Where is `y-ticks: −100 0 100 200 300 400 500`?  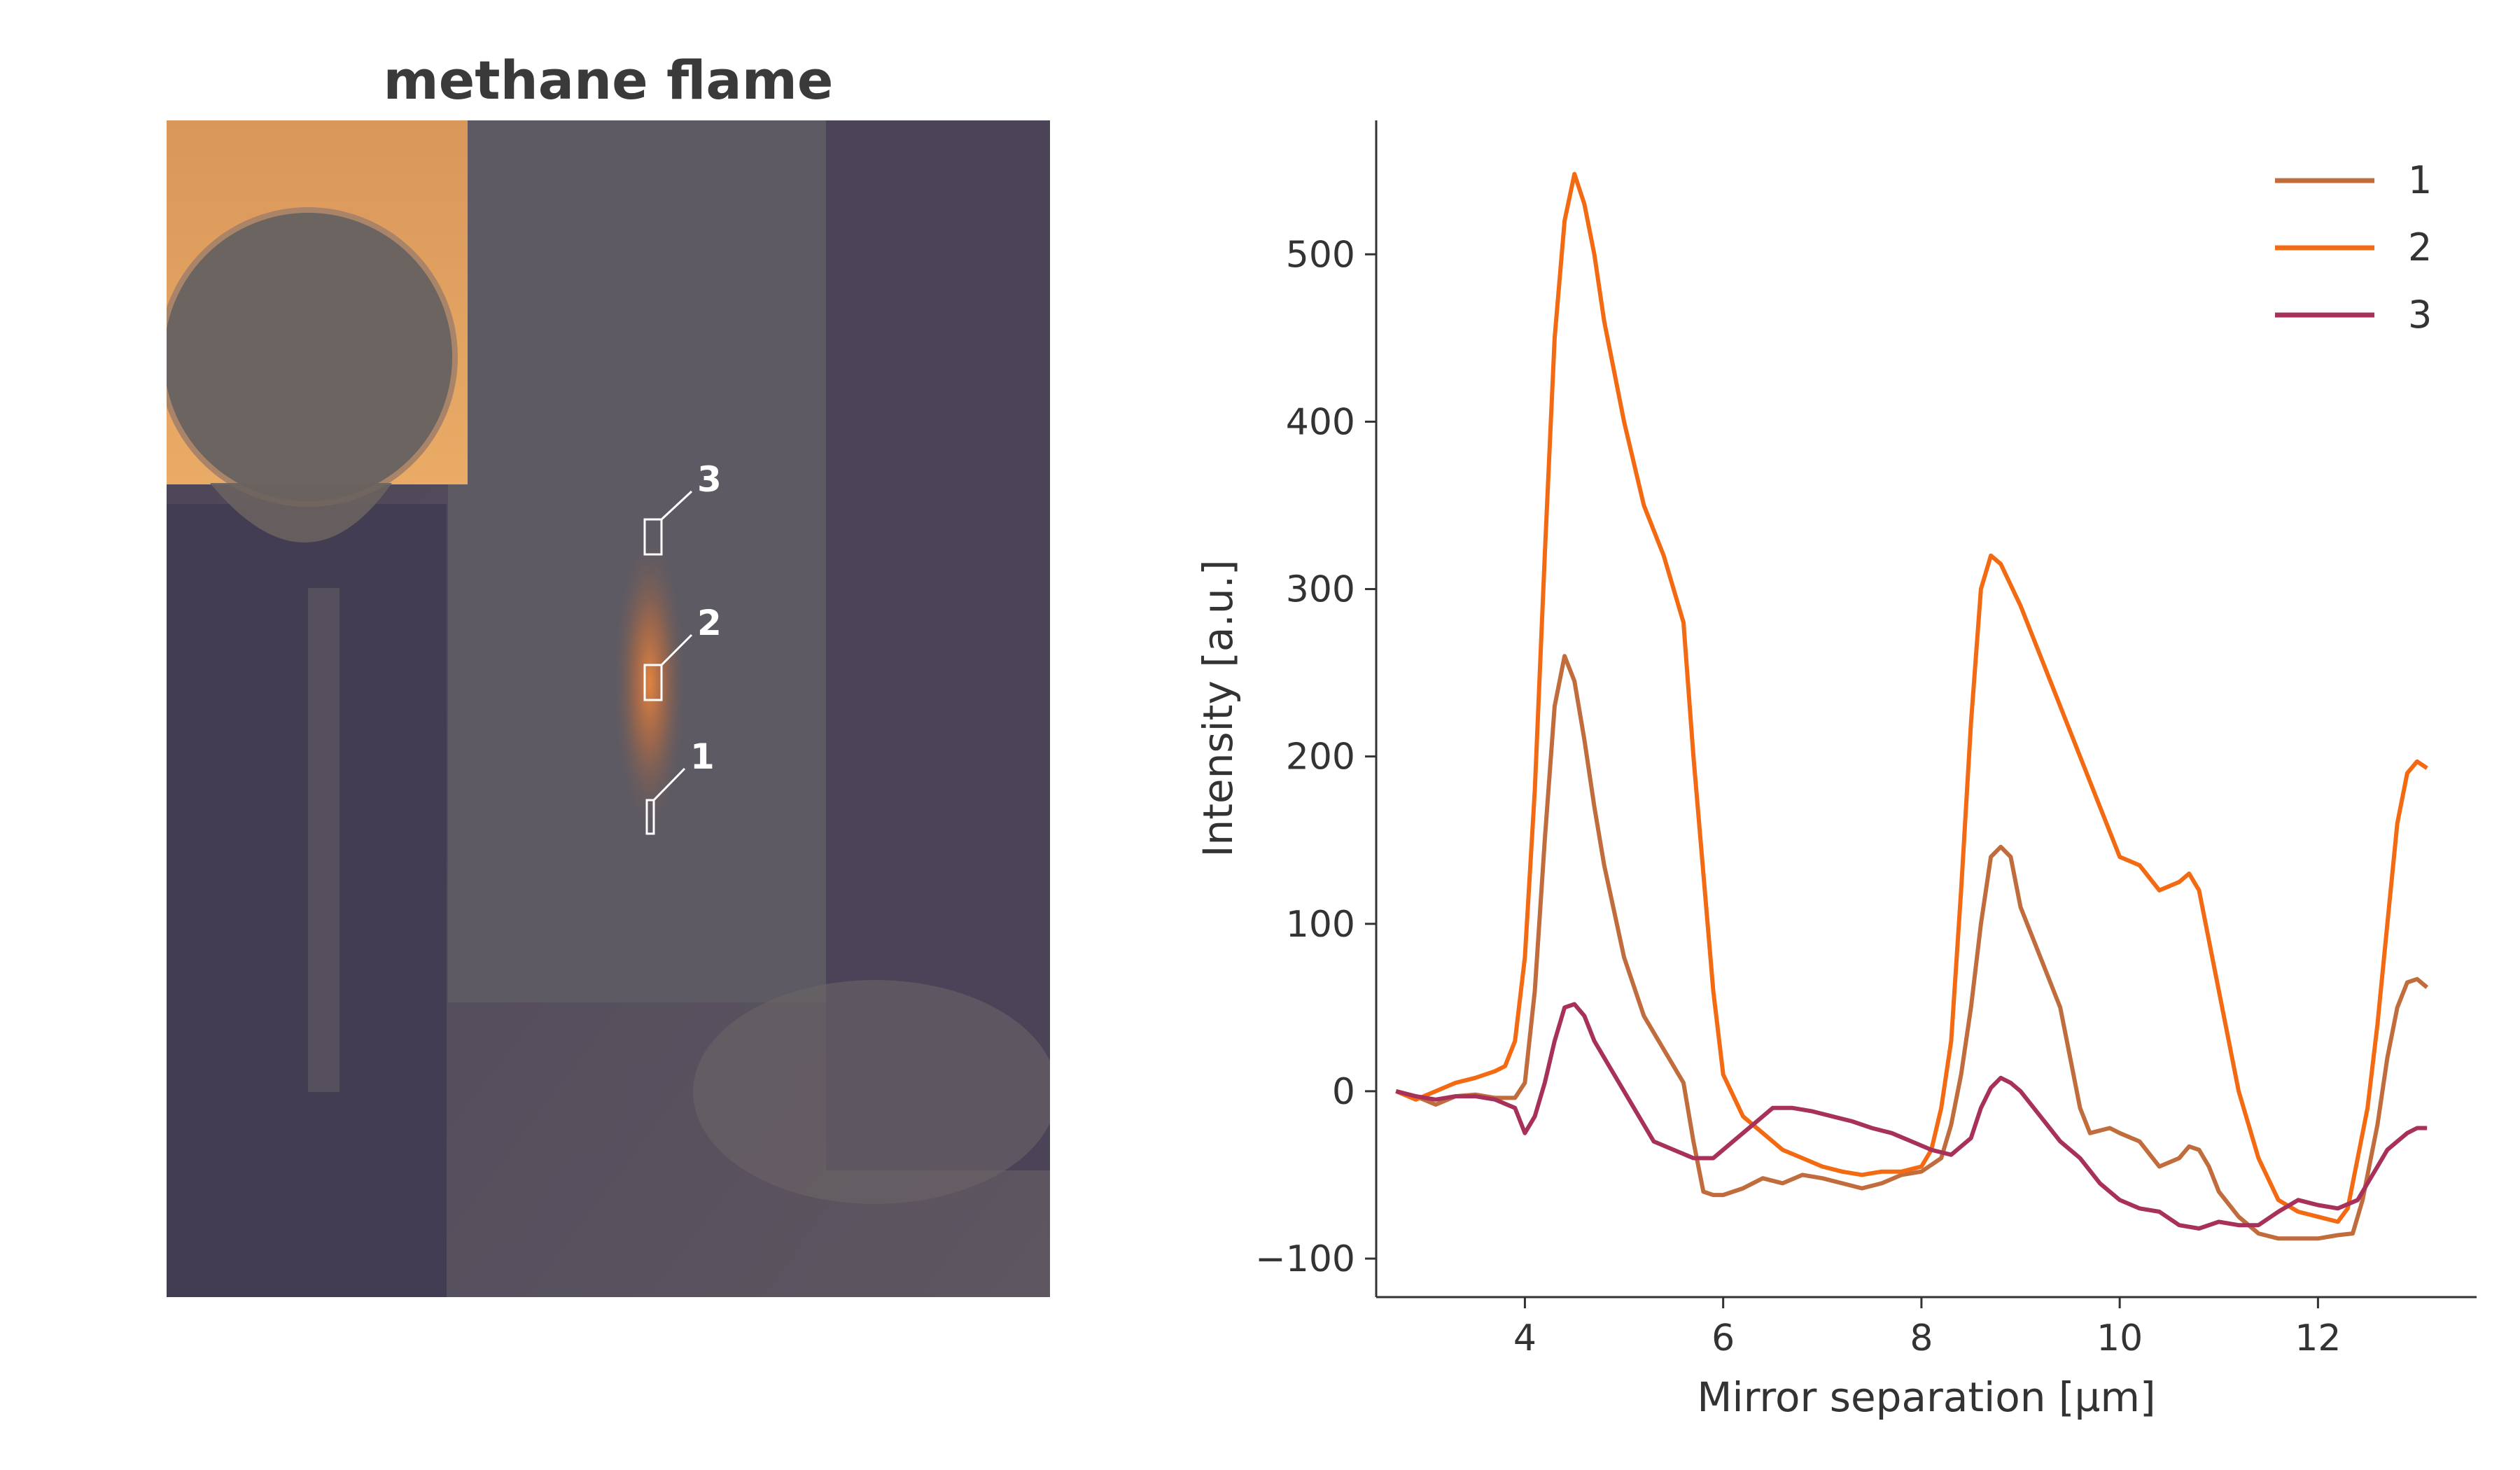
y-ticks: −100 0 100 200 300 400 500 is located at coordinates (1315, 757).